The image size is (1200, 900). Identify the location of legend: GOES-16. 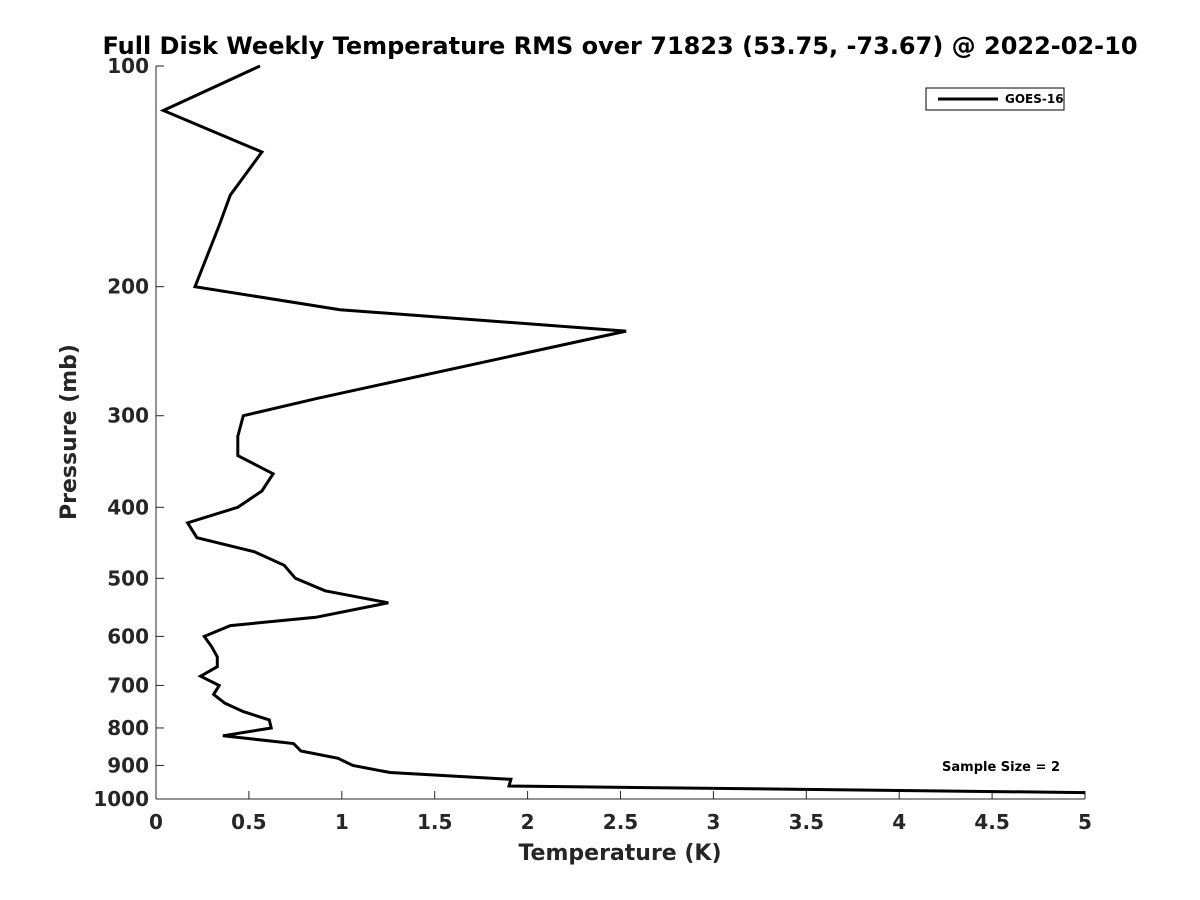
(995, 99).